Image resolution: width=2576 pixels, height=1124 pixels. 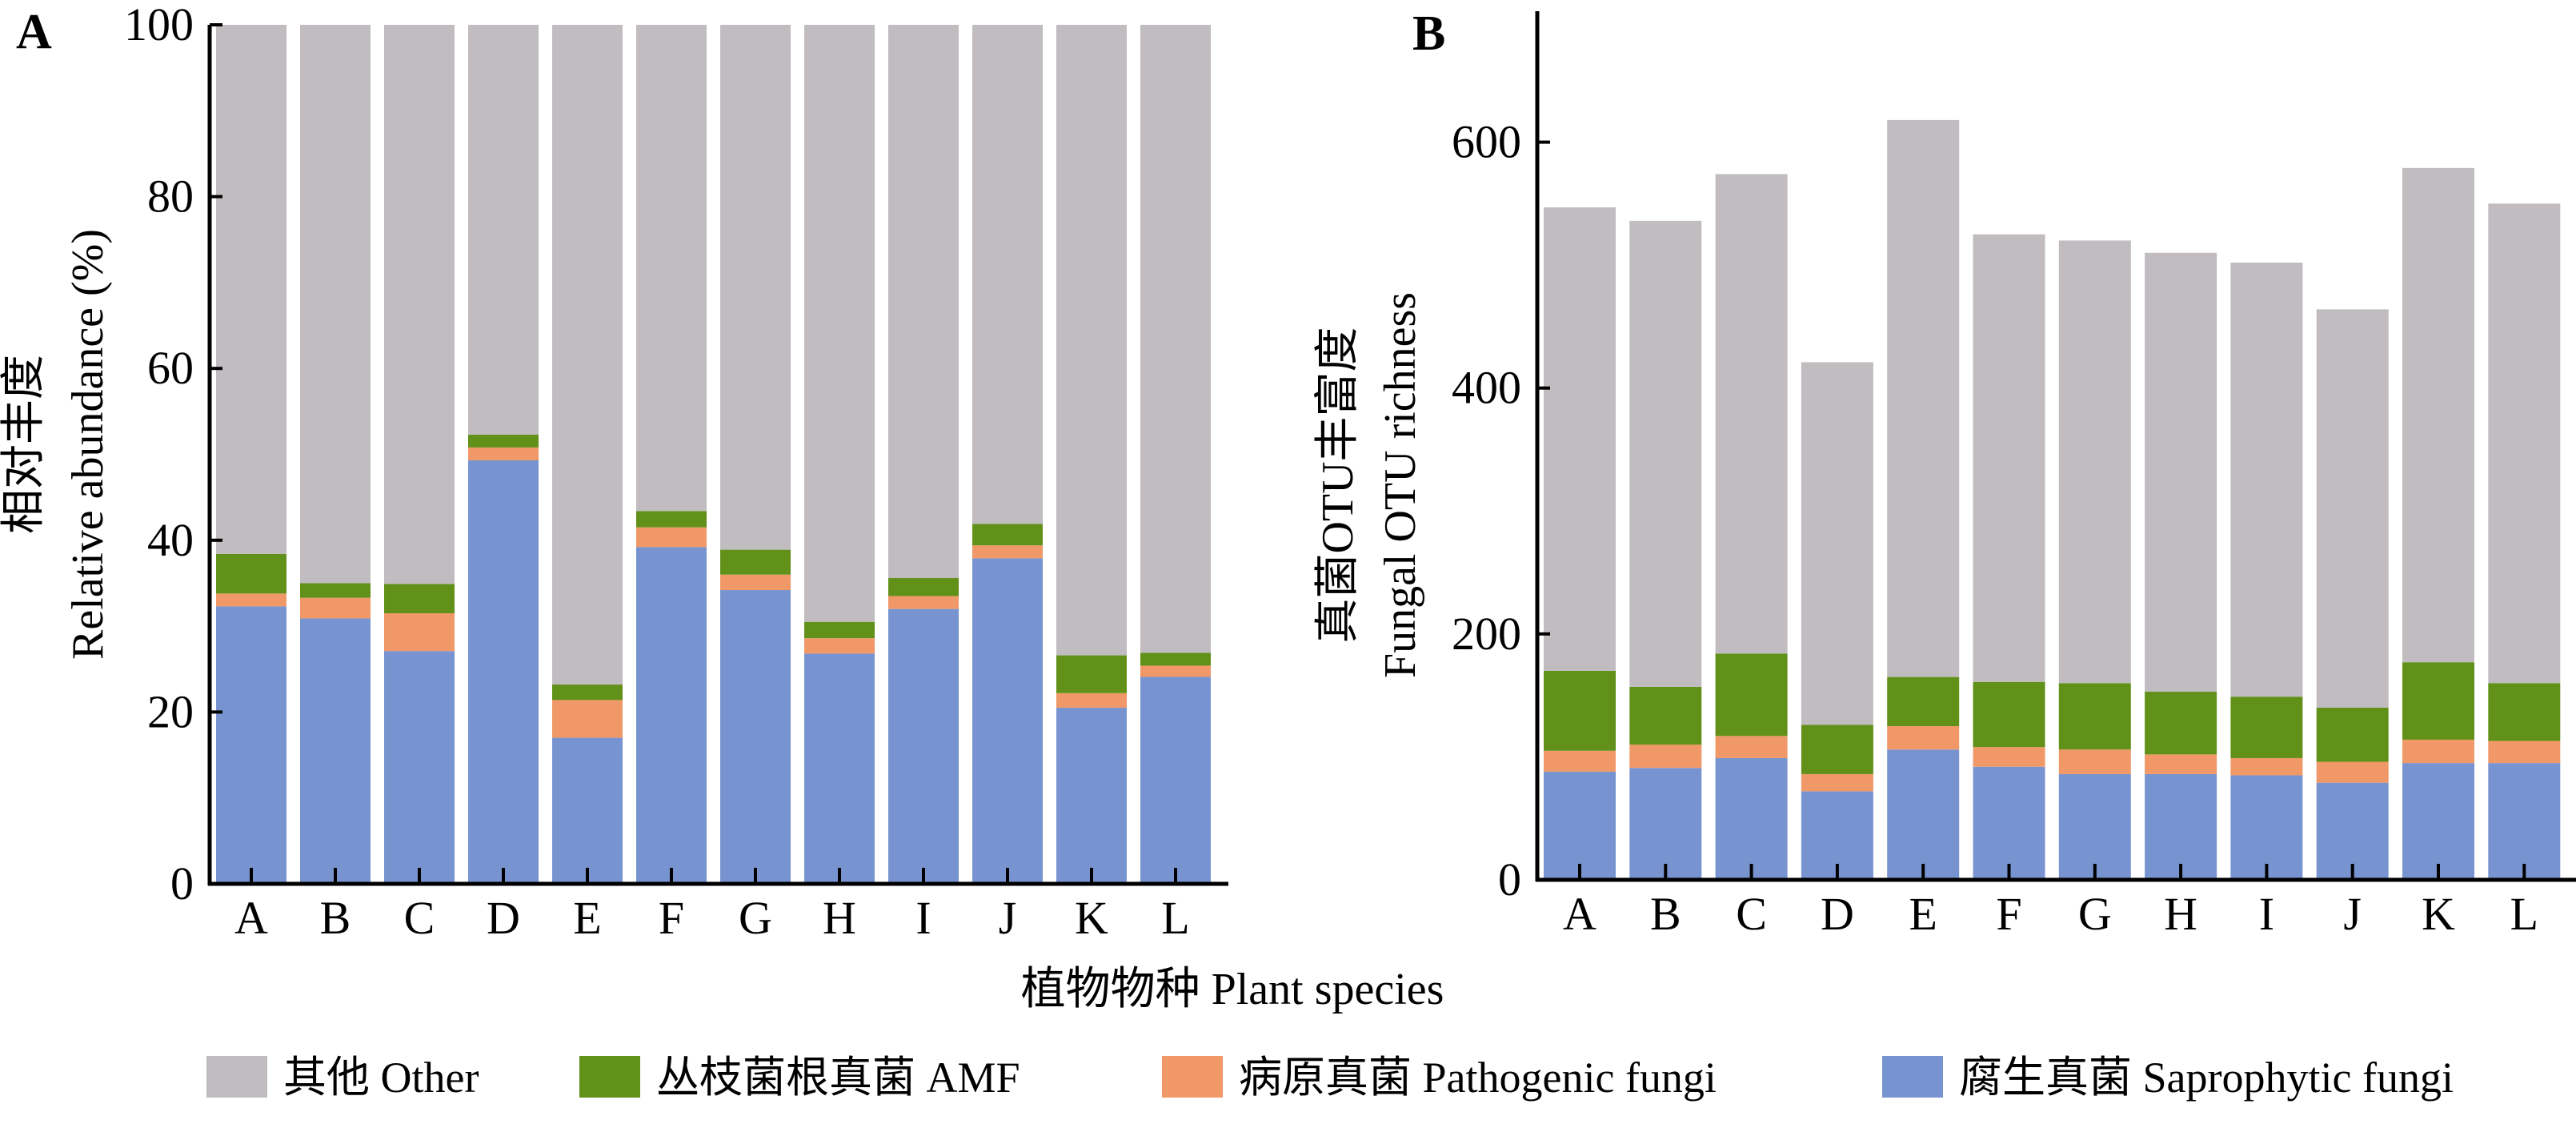 What do you see at coordinates (1509, 879) in the screenshot?
I see `y-tick-label: 0` at bounding box center [1509, 879].